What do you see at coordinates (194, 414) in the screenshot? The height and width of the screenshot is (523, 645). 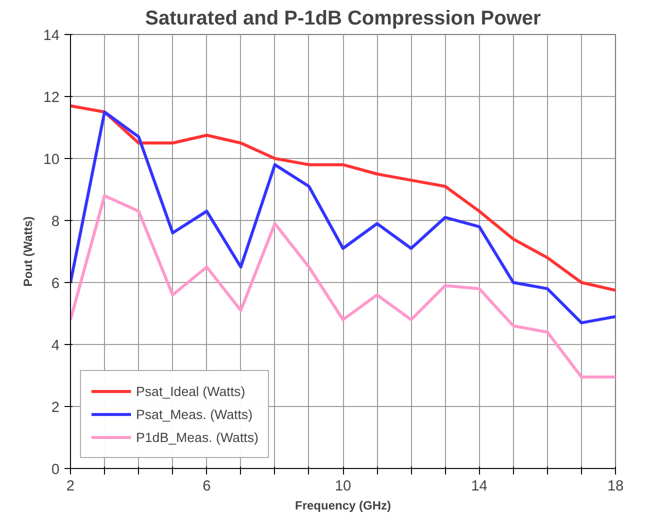 I see `legend-label: Psat_Meas. (Watts)` at bounding box center [194, 414].